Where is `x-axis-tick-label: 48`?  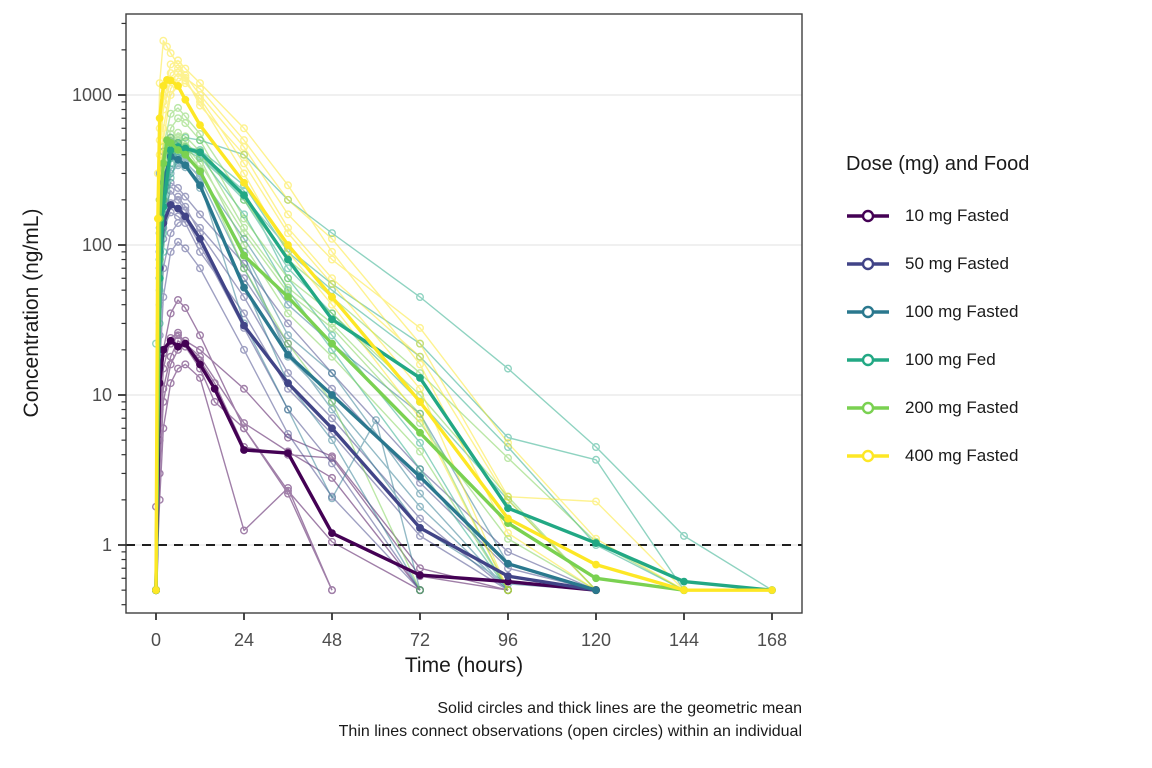 x-axis-tick-label: 48 is located at coordinates (332, 640).